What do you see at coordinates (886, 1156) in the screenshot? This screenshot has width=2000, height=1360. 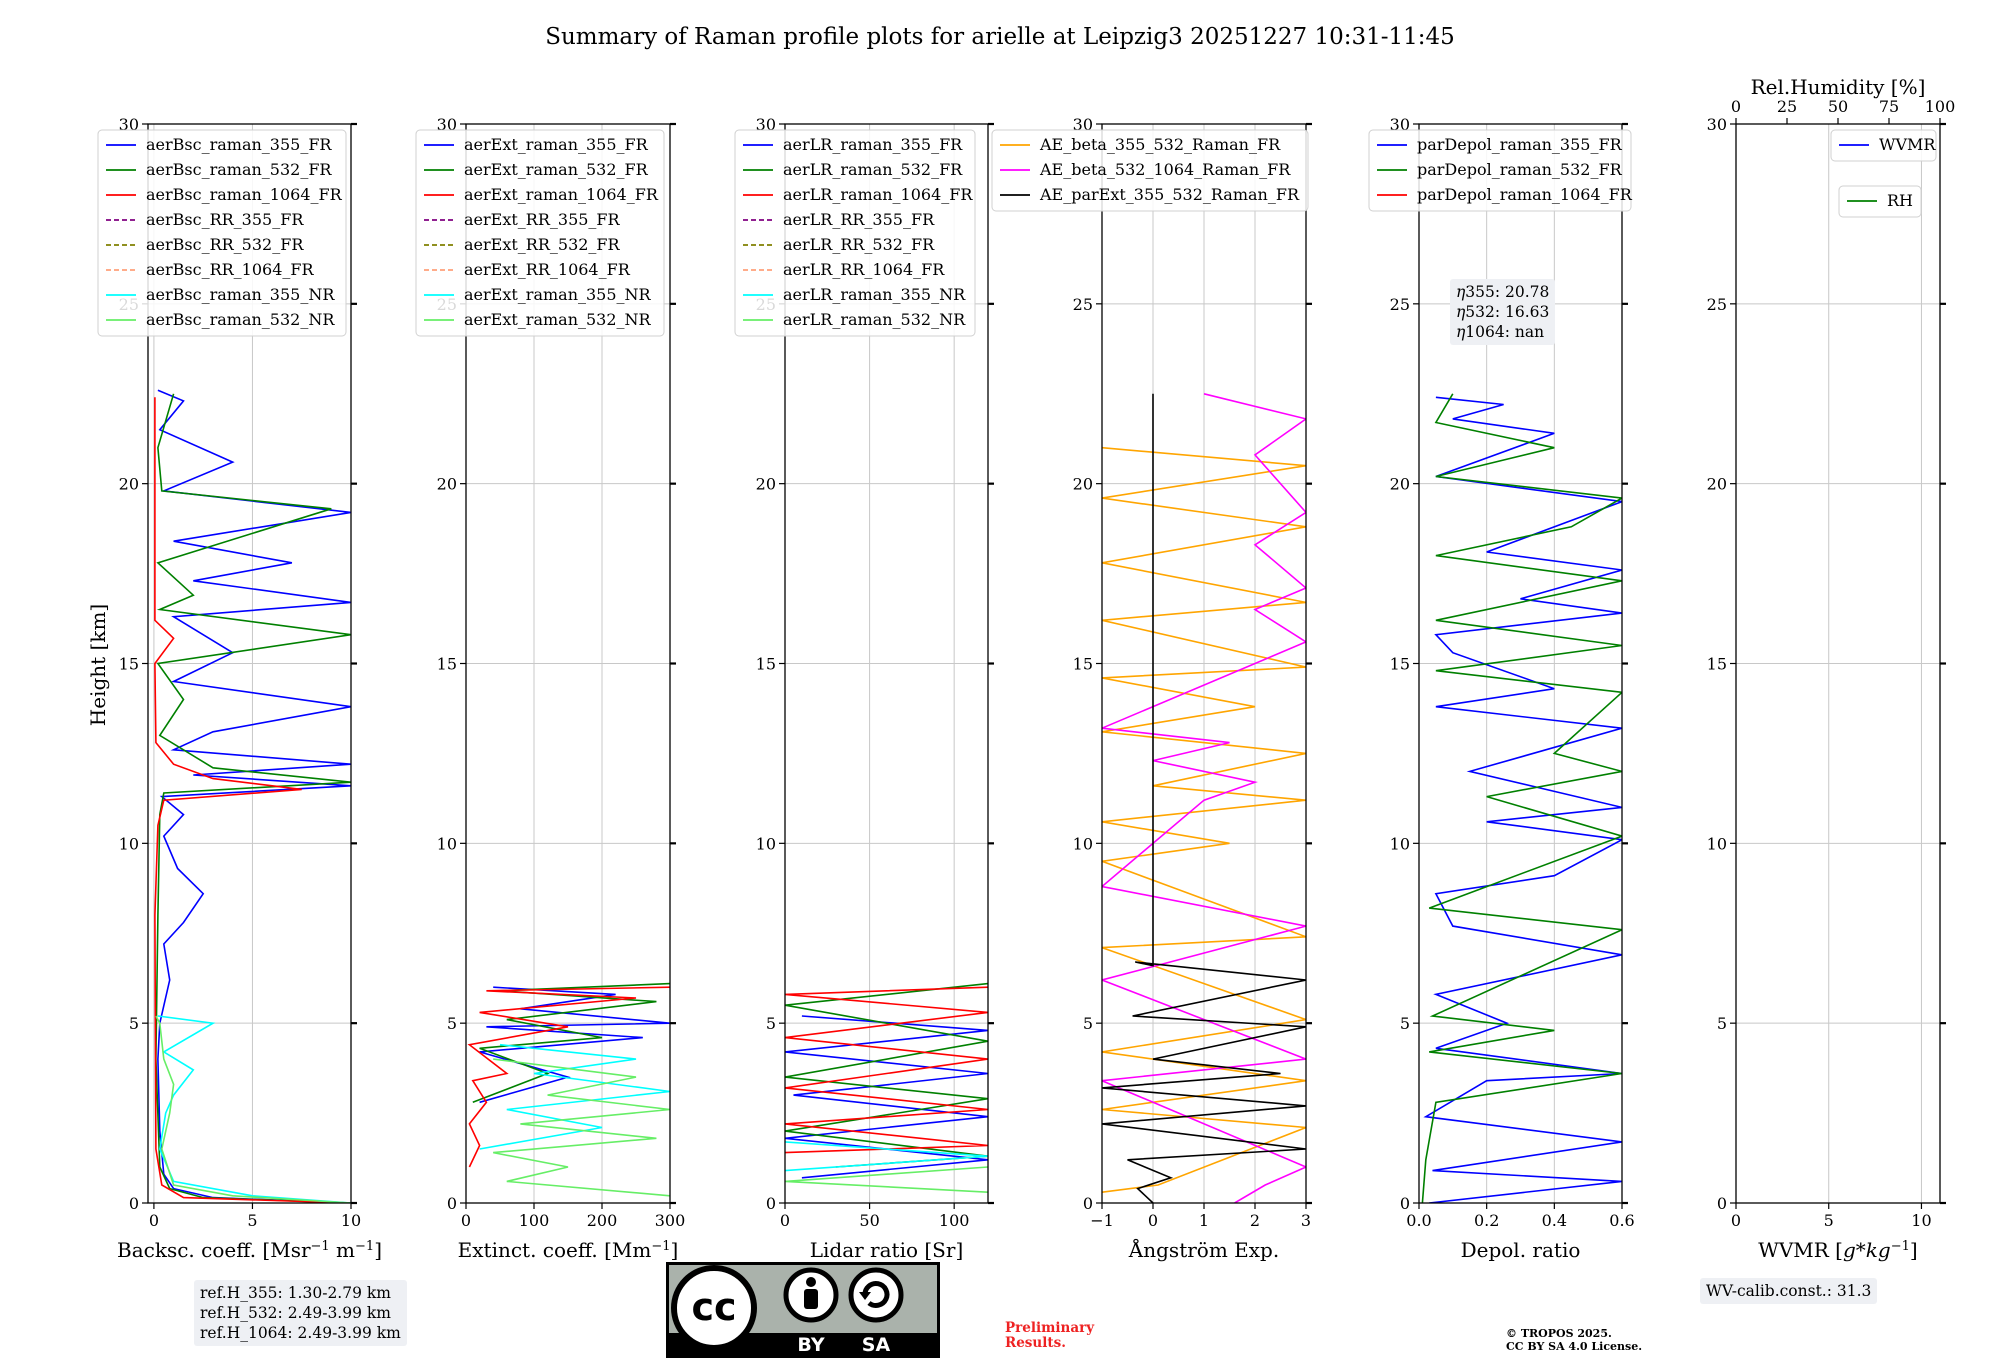 I see `series-aerLR_raman_355_NR` at bounding box center [886, 1156].